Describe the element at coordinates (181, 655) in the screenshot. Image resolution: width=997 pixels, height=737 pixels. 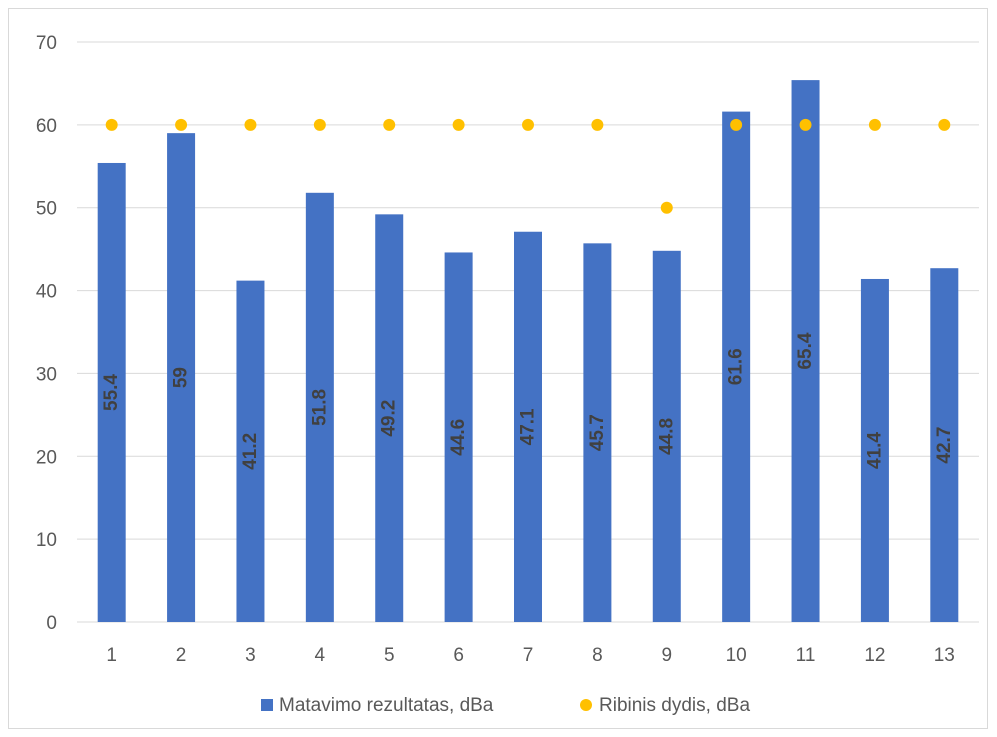
I see `x-tick-label: 2` at that location.